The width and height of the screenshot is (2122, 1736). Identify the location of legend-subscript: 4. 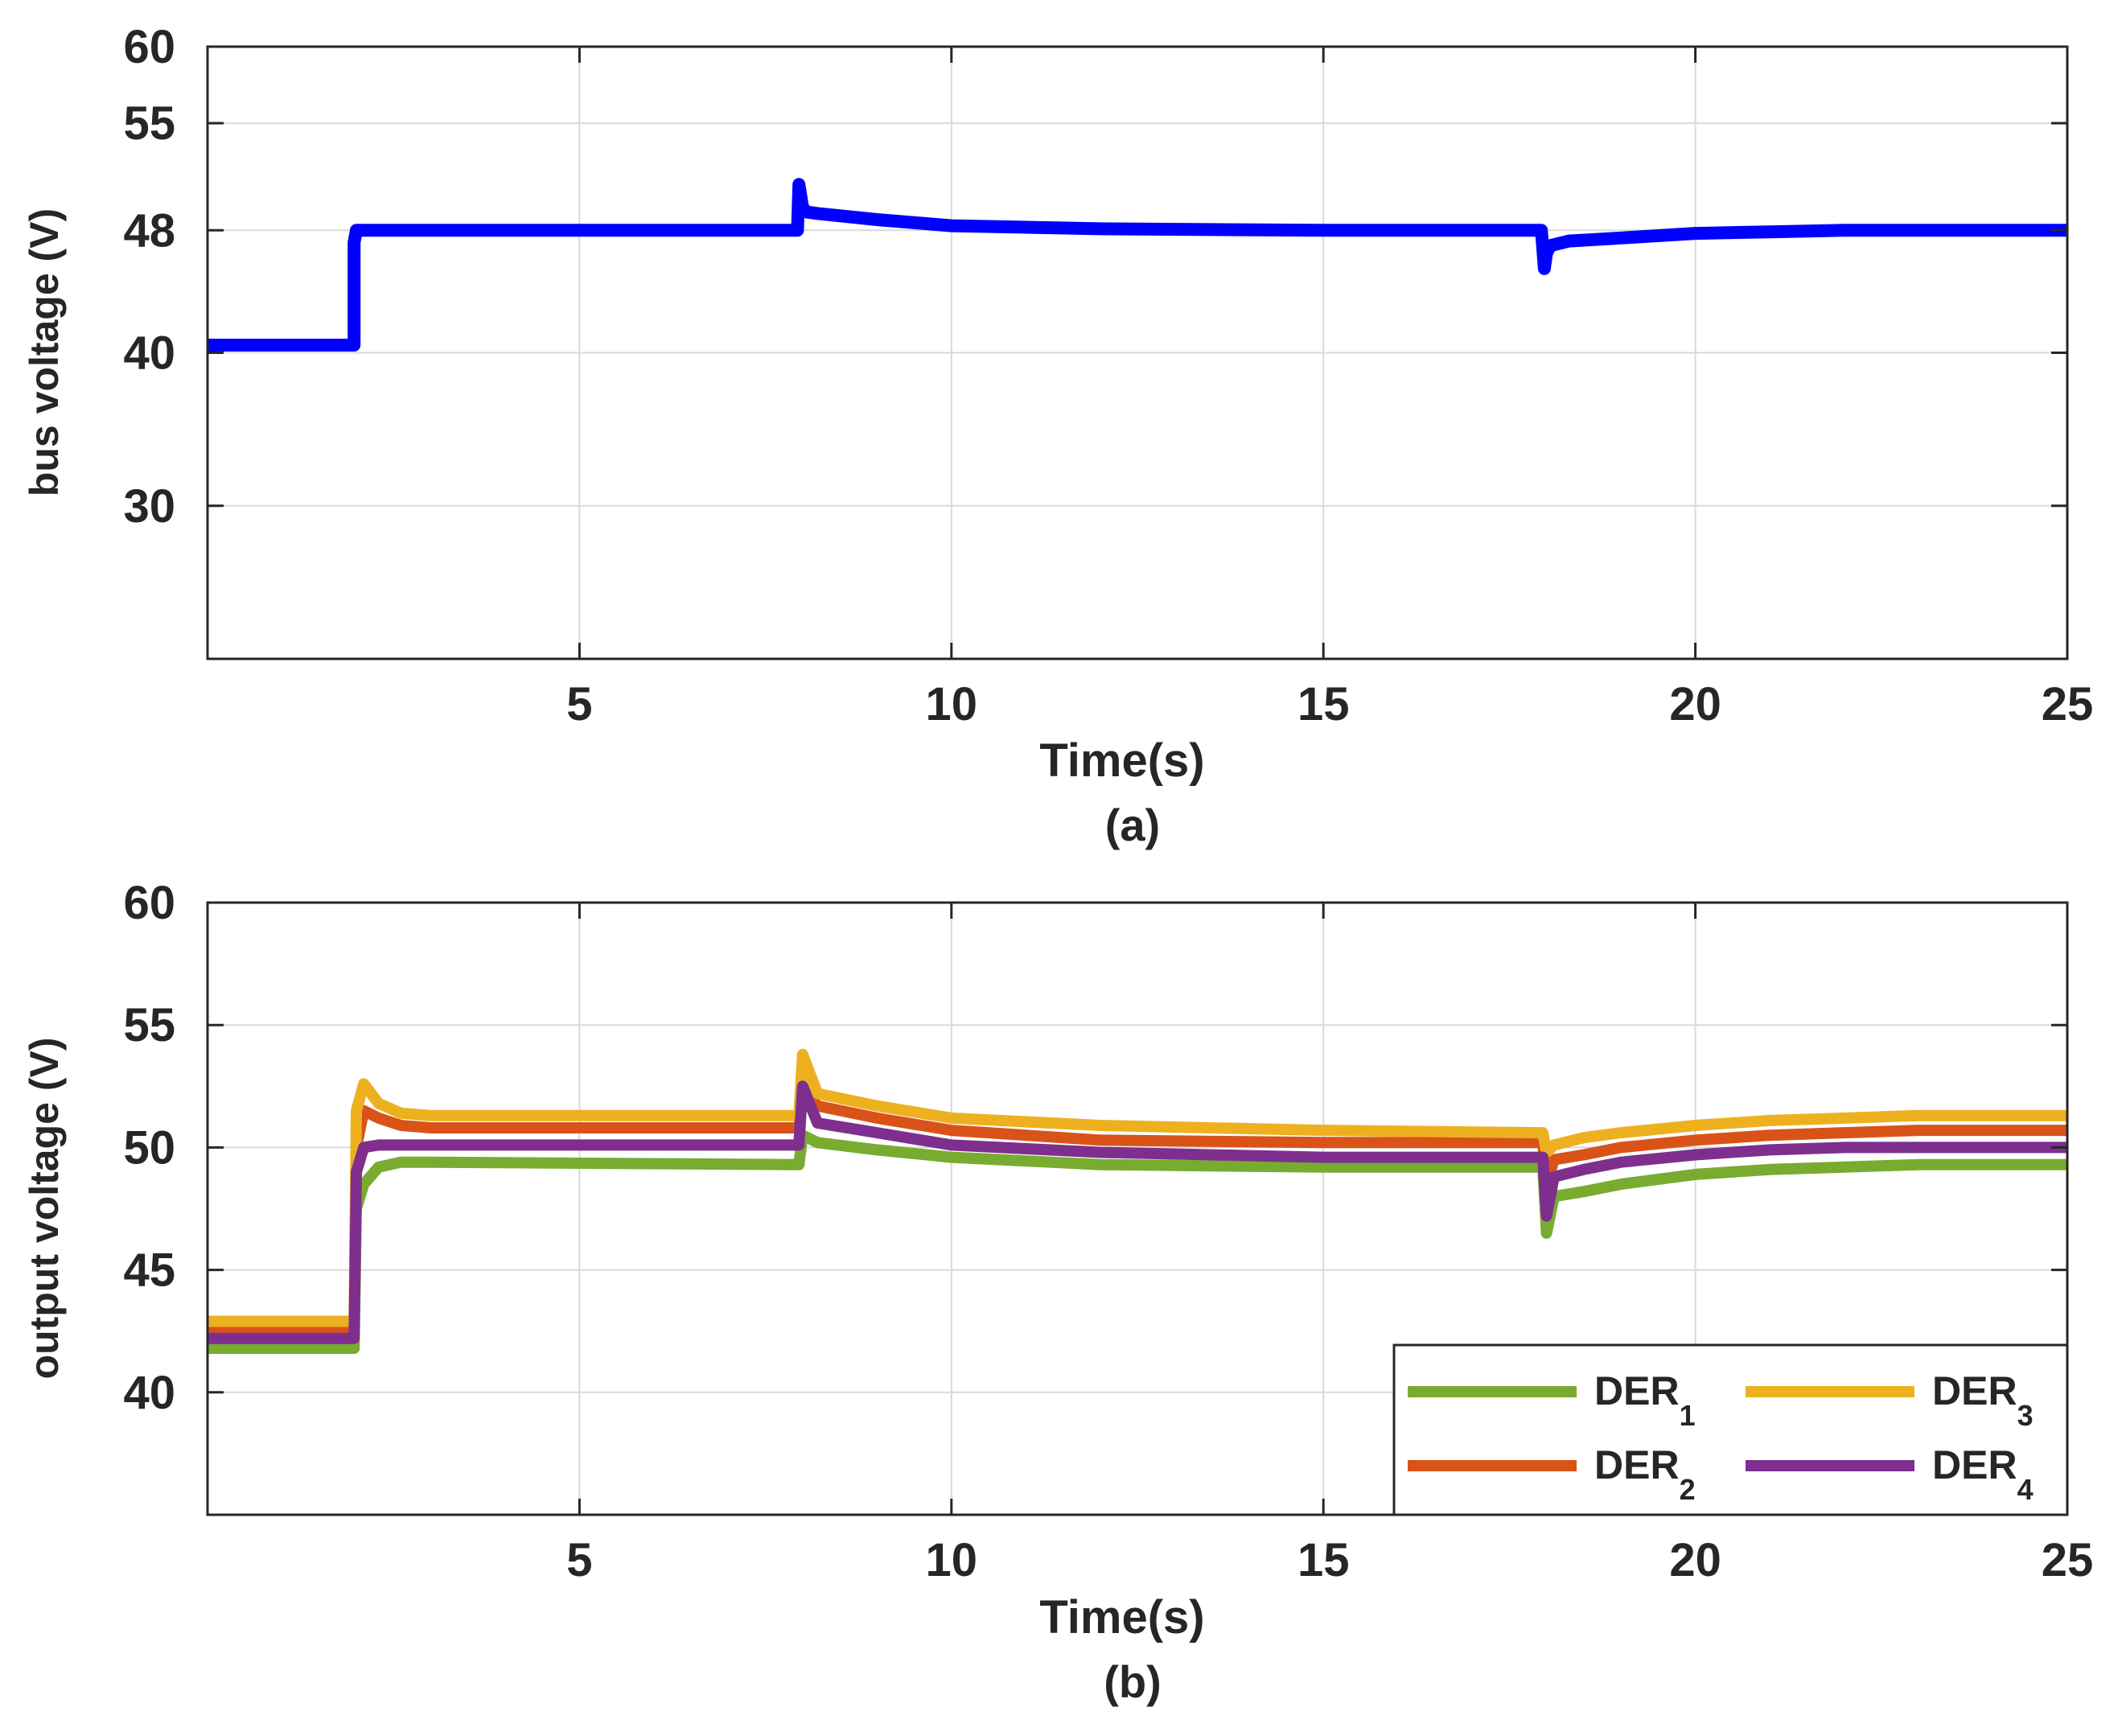
(2025, 1489).